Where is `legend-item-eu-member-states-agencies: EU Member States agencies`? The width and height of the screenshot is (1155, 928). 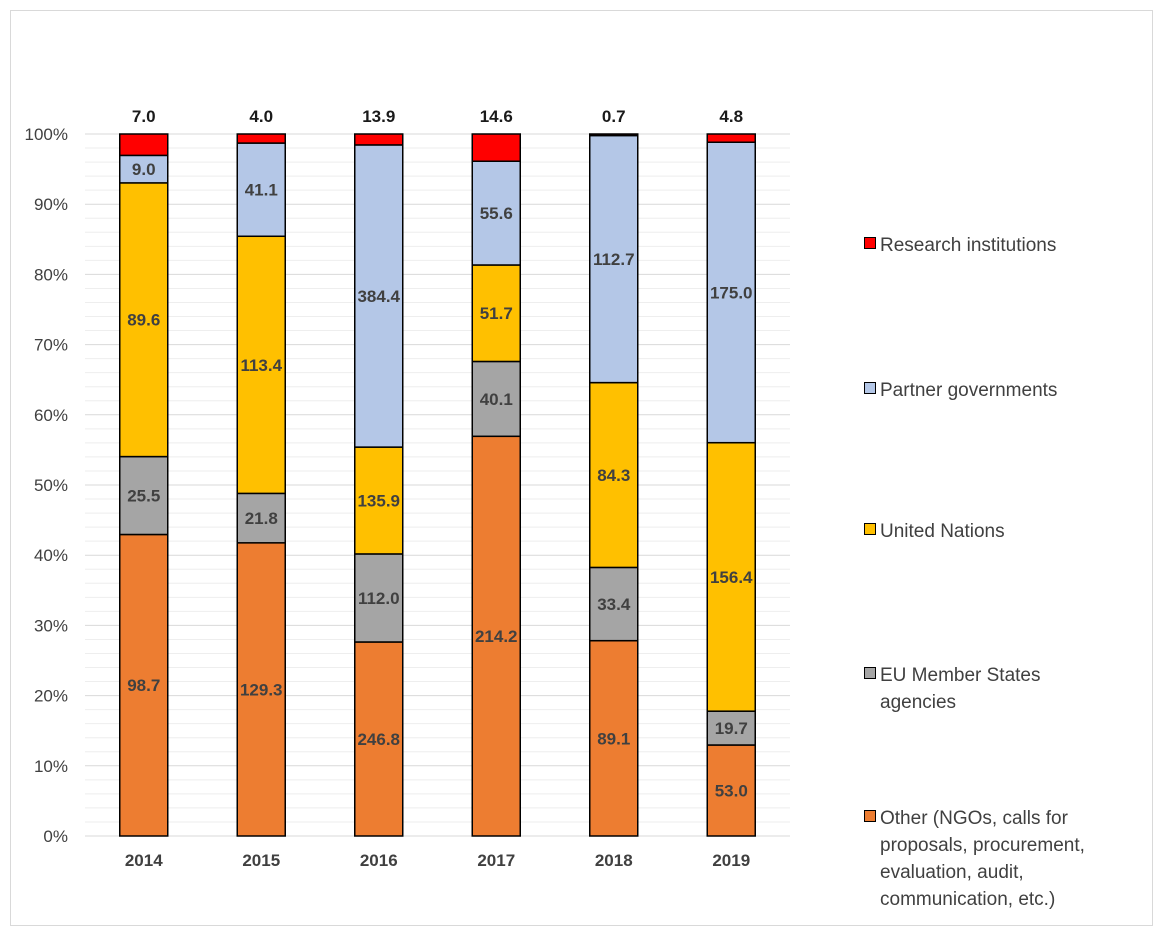
legend-item-eu-member-states-agencies: EU Member States agencies is located at coordinates (979, 689).